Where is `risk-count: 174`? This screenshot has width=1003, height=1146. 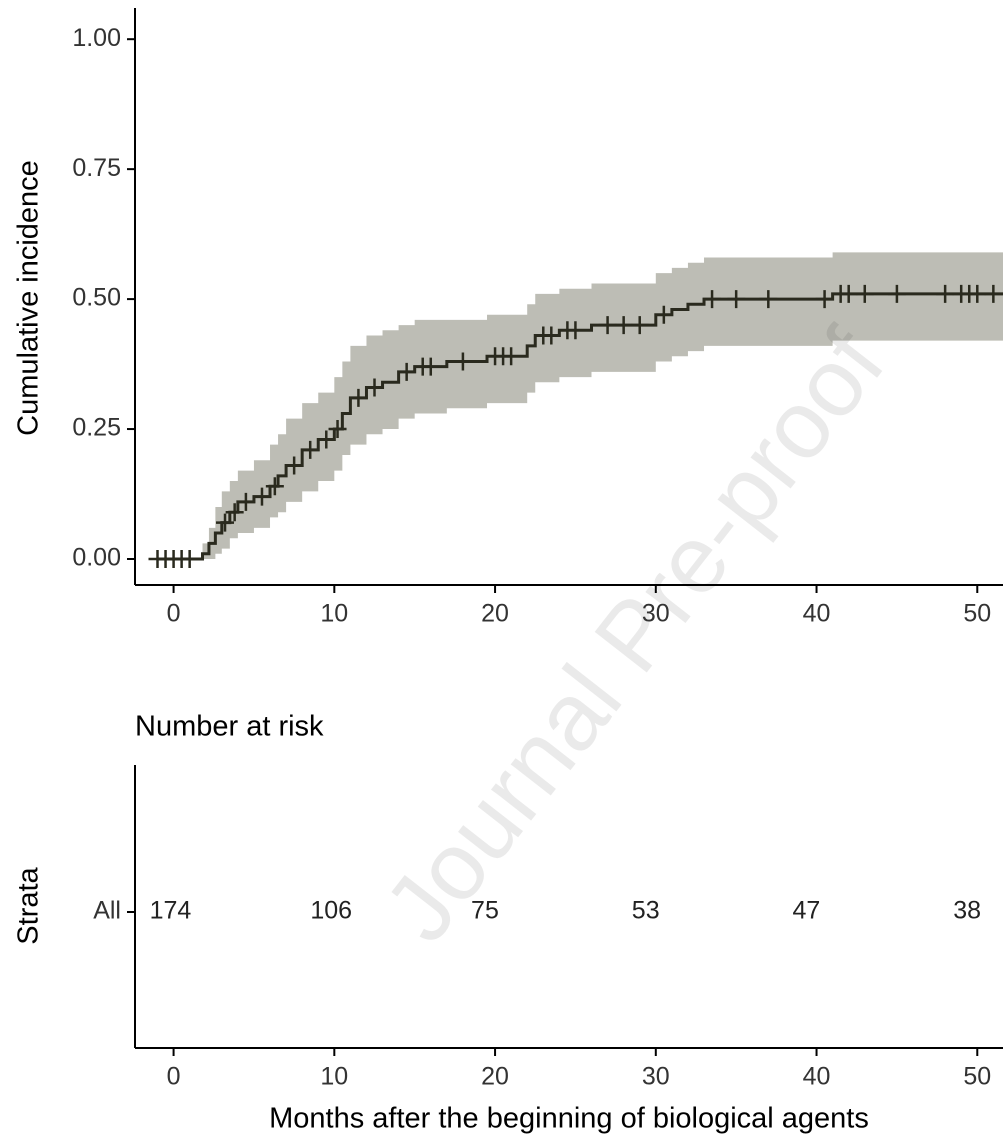
risk-count: 174 is located at coordinates (171, 911).